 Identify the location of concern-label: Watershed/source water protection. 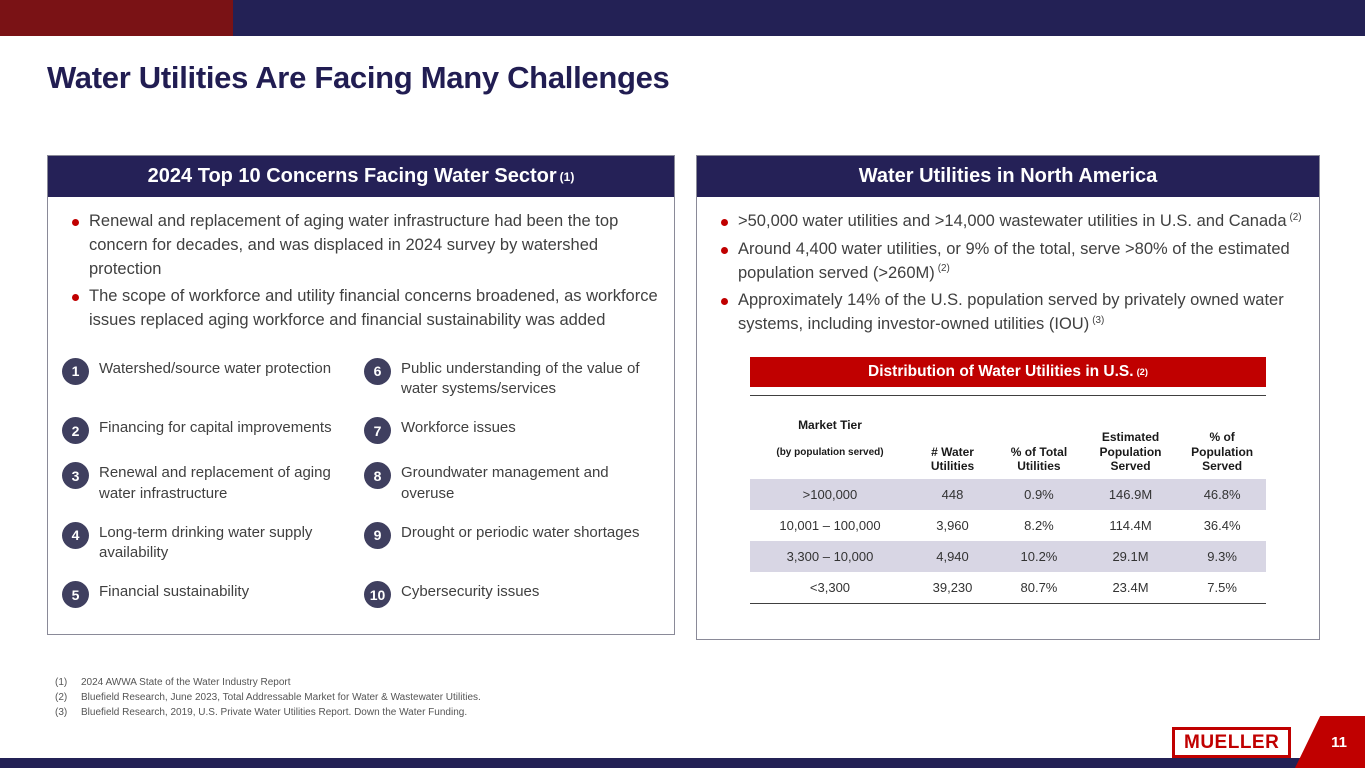
(215, 368).